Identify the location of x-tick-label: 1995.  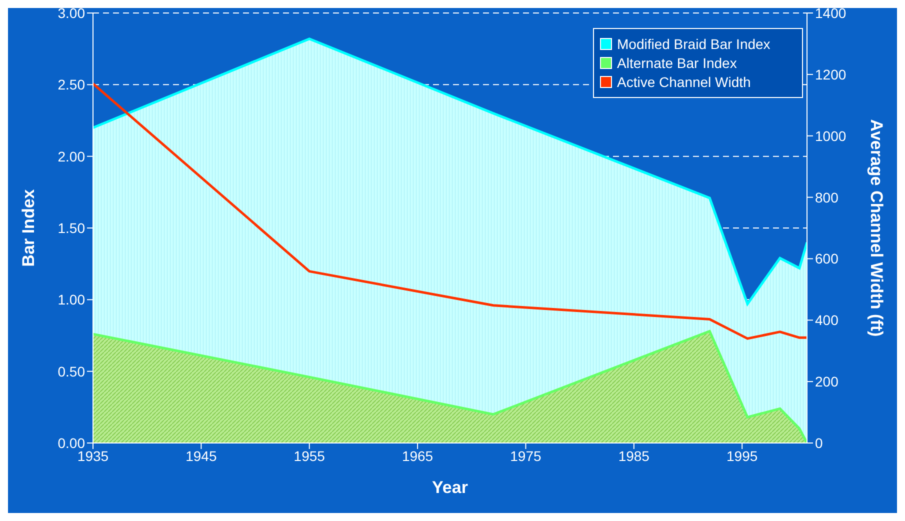
(742, 456).